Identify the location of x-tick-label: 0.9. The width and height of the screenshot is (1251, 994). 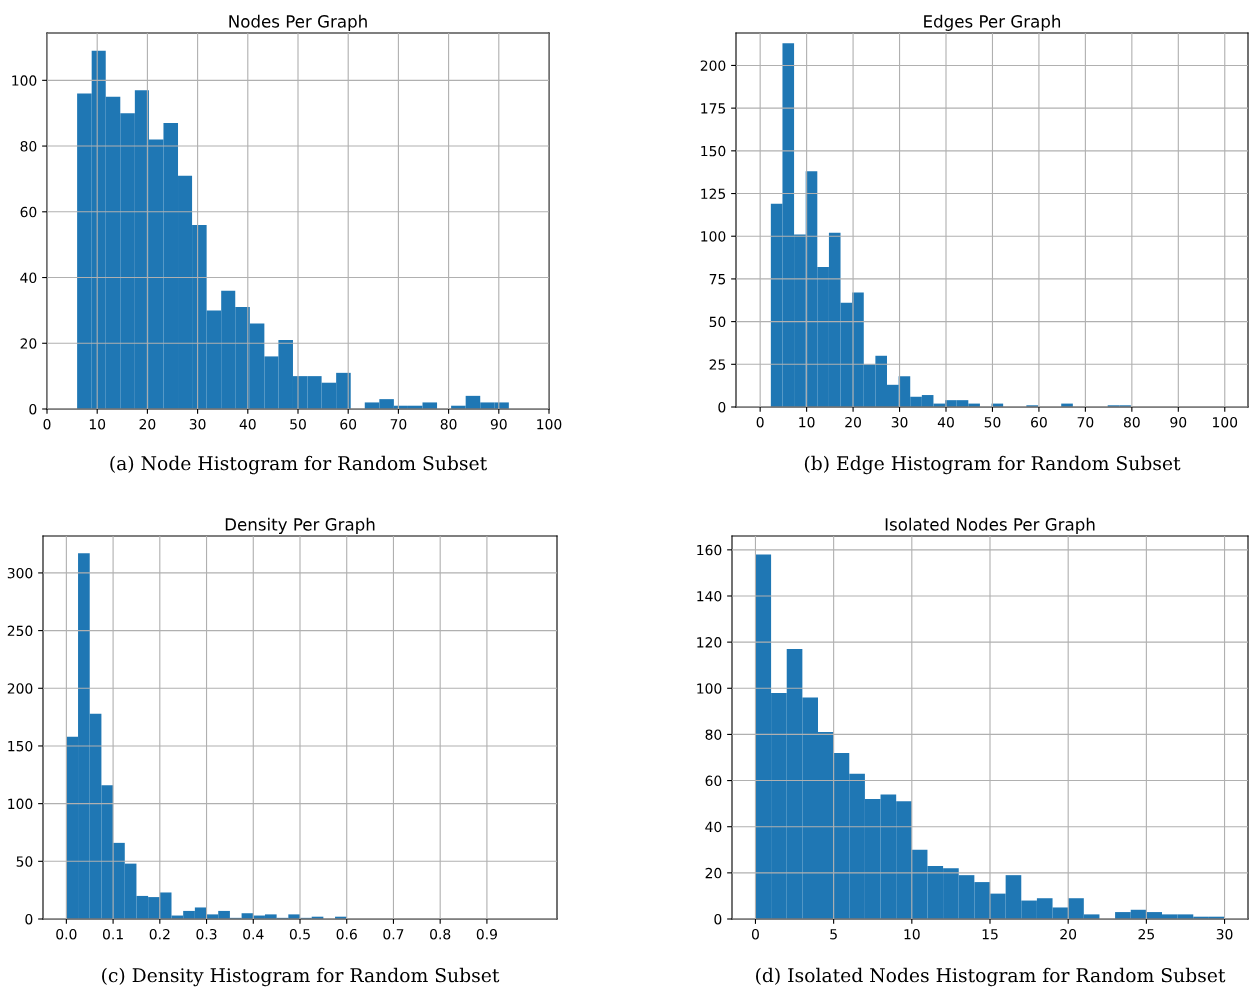
(486, 934).